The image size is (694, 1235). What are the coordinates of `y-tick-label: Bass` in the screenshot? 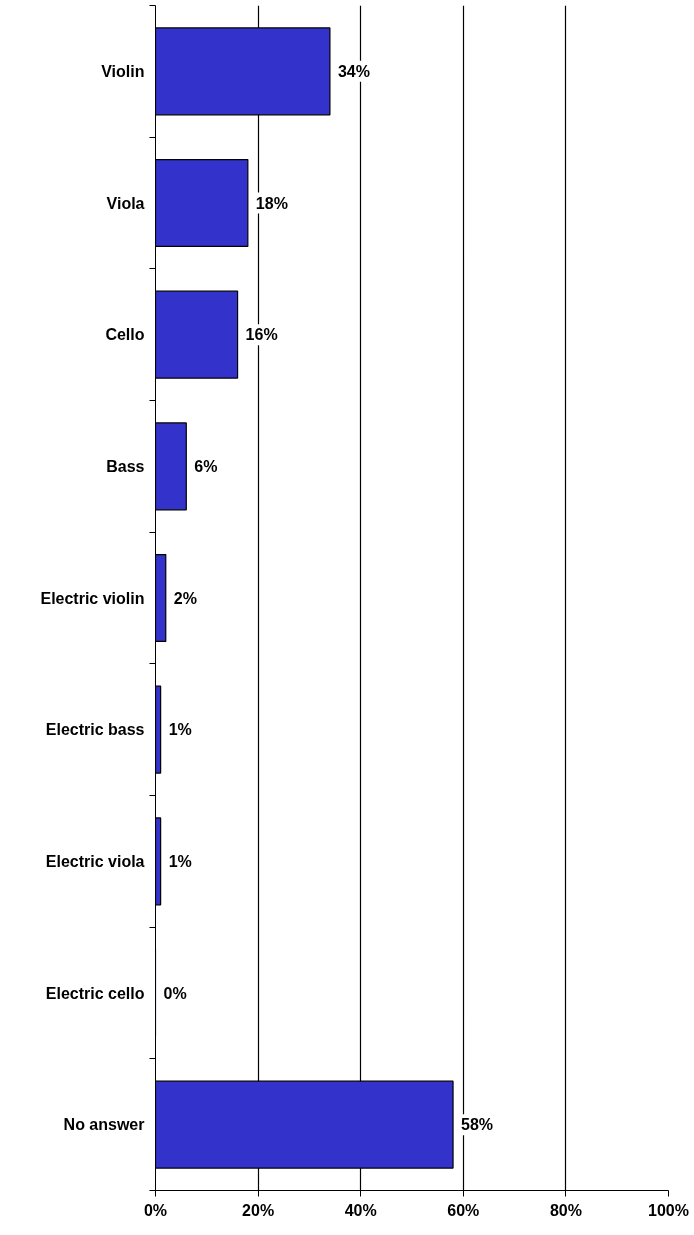 It's located at (125, 466).